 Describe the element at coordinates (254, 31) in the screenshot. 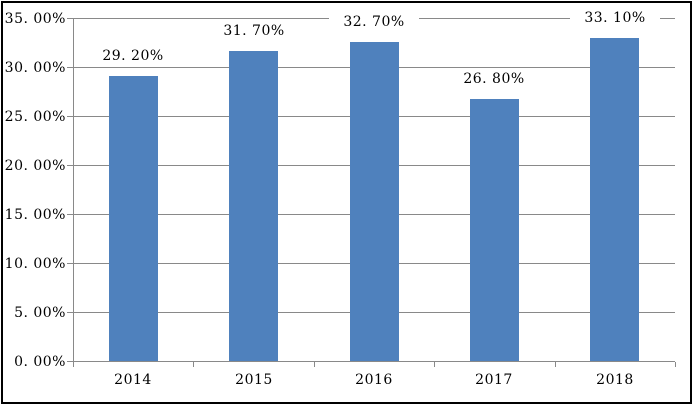

I see `bar-value-label: 31. 70%` at that location.